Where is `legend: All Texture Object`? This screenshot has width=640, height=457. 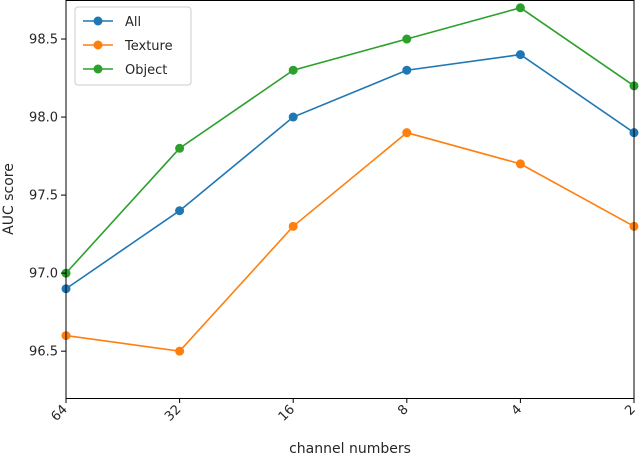
legend: All Texture Object is located at coordinates (133, 46).